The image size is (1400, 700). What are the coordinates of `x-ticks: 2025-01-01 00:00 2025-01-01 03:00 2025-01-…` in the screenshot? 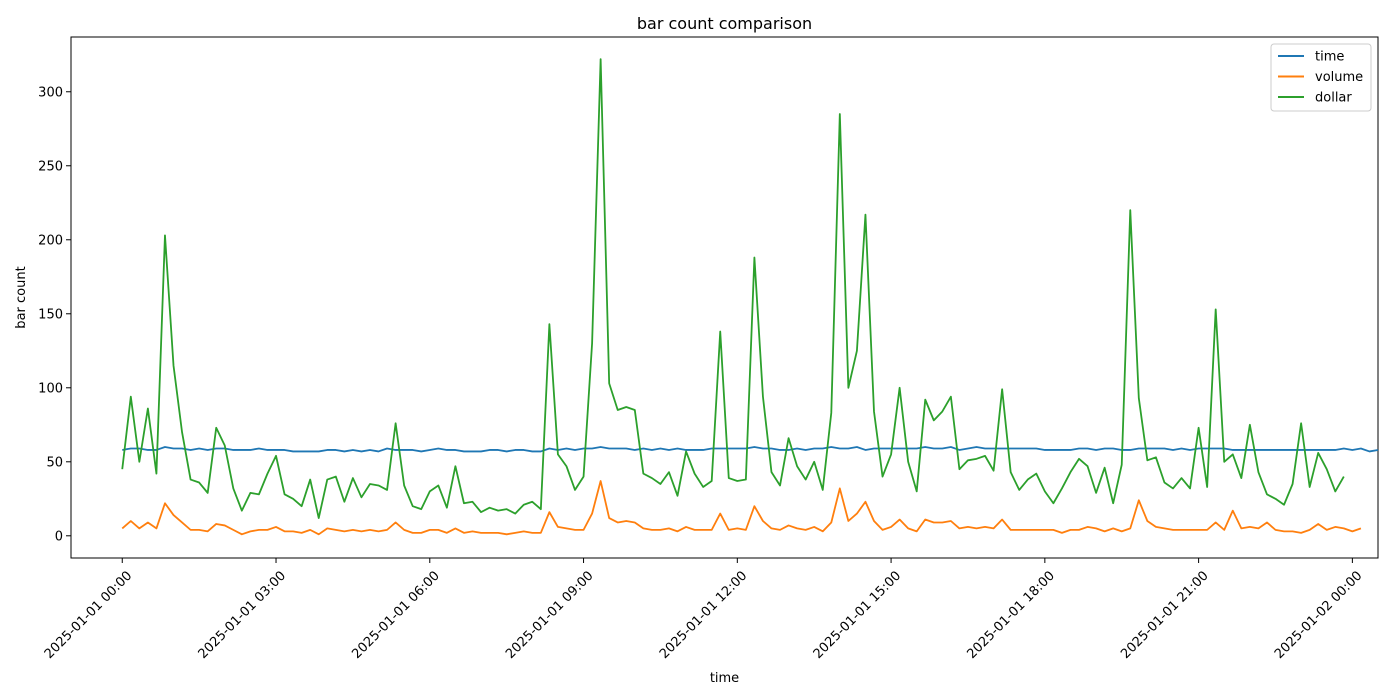 It's located at (703, 610).